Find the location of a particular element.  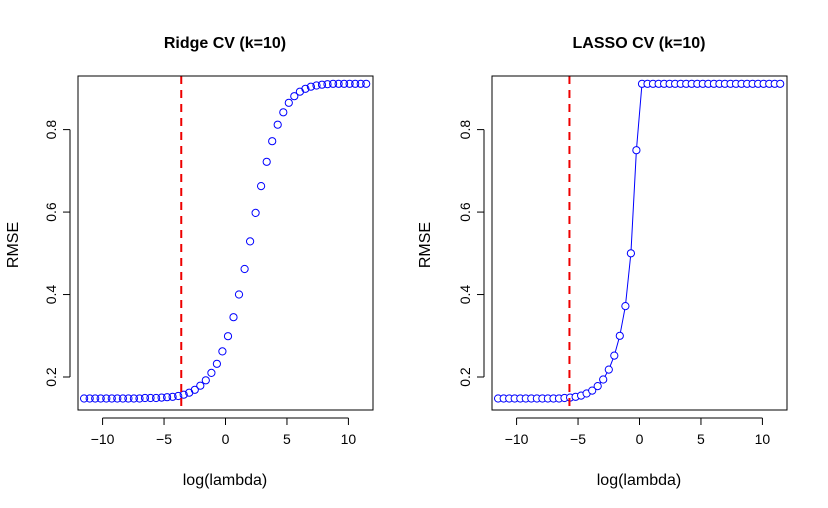

lasso-x-tick-label: 0 is located at coordinates (640, 439).